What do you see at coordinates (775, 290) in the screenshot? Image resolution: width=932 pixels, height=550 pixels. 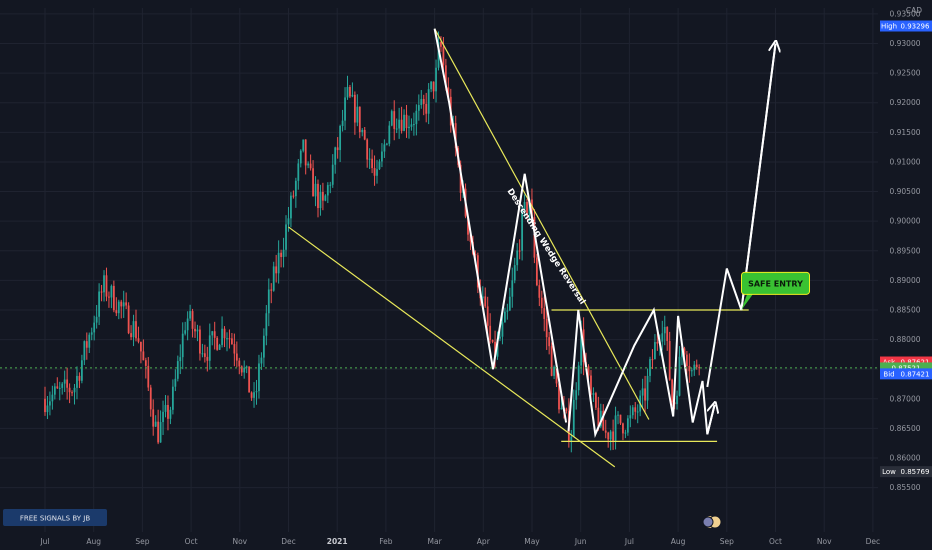 I see `entry-callout: SAFE ENTRY` at bounding box center [775, 290].